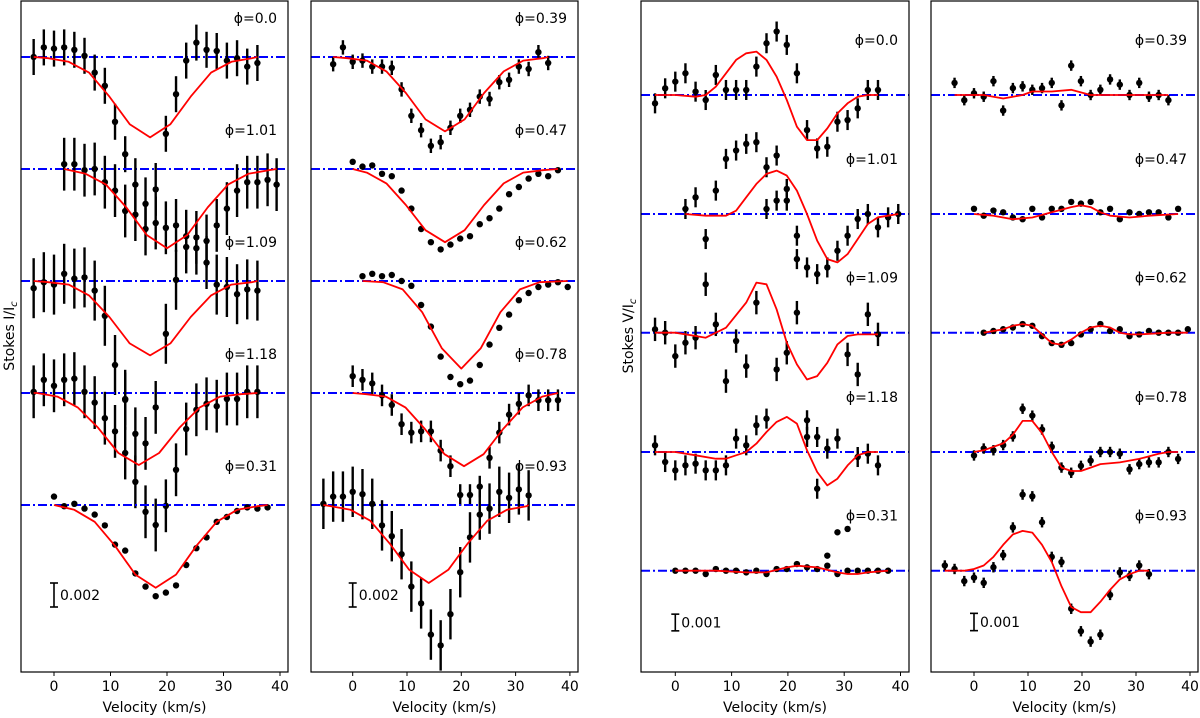  Describe the element at coordinates (11, 336) in the screenshot. I see `y-axis-label: Stokes I/Ic` at that location.